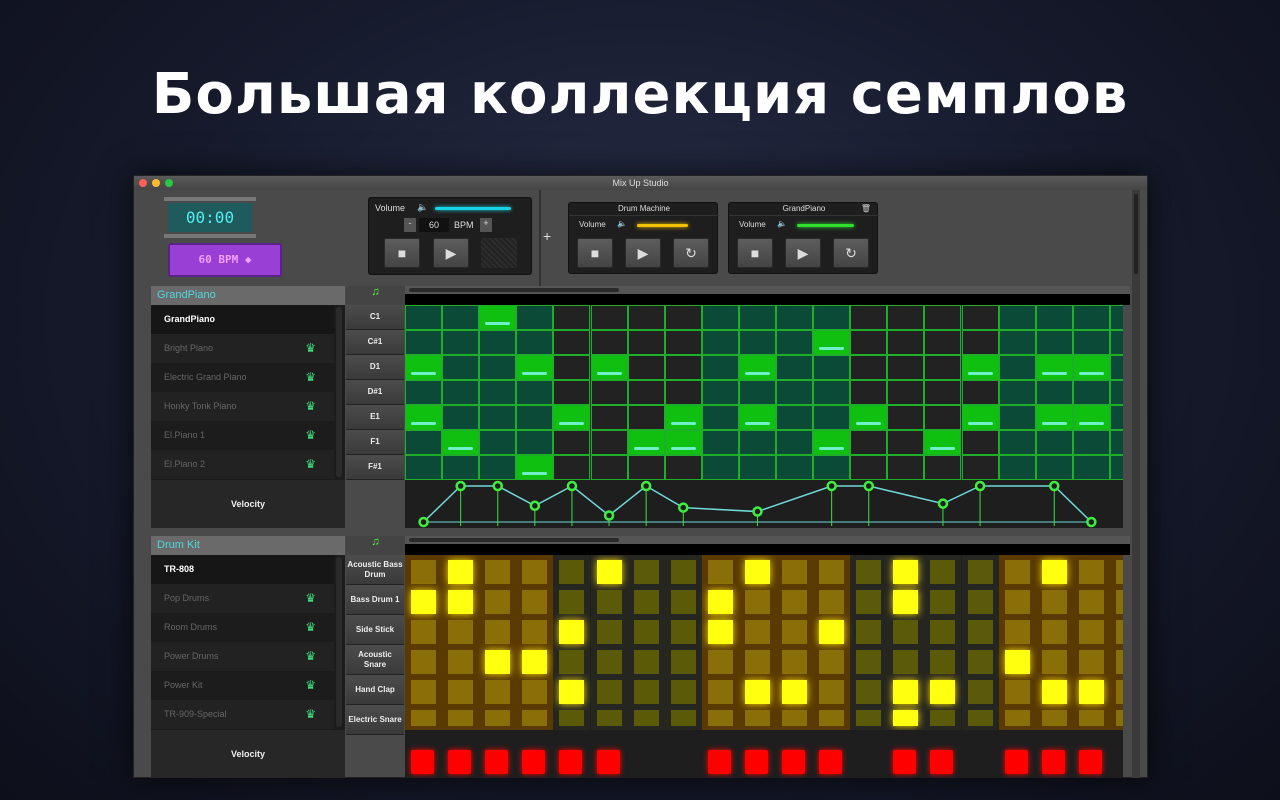 This screenshot has height=800, width=1280. Describe the element at coordinates (1136, 484) in the screenshot. I see `v-scrollbar` at that location.